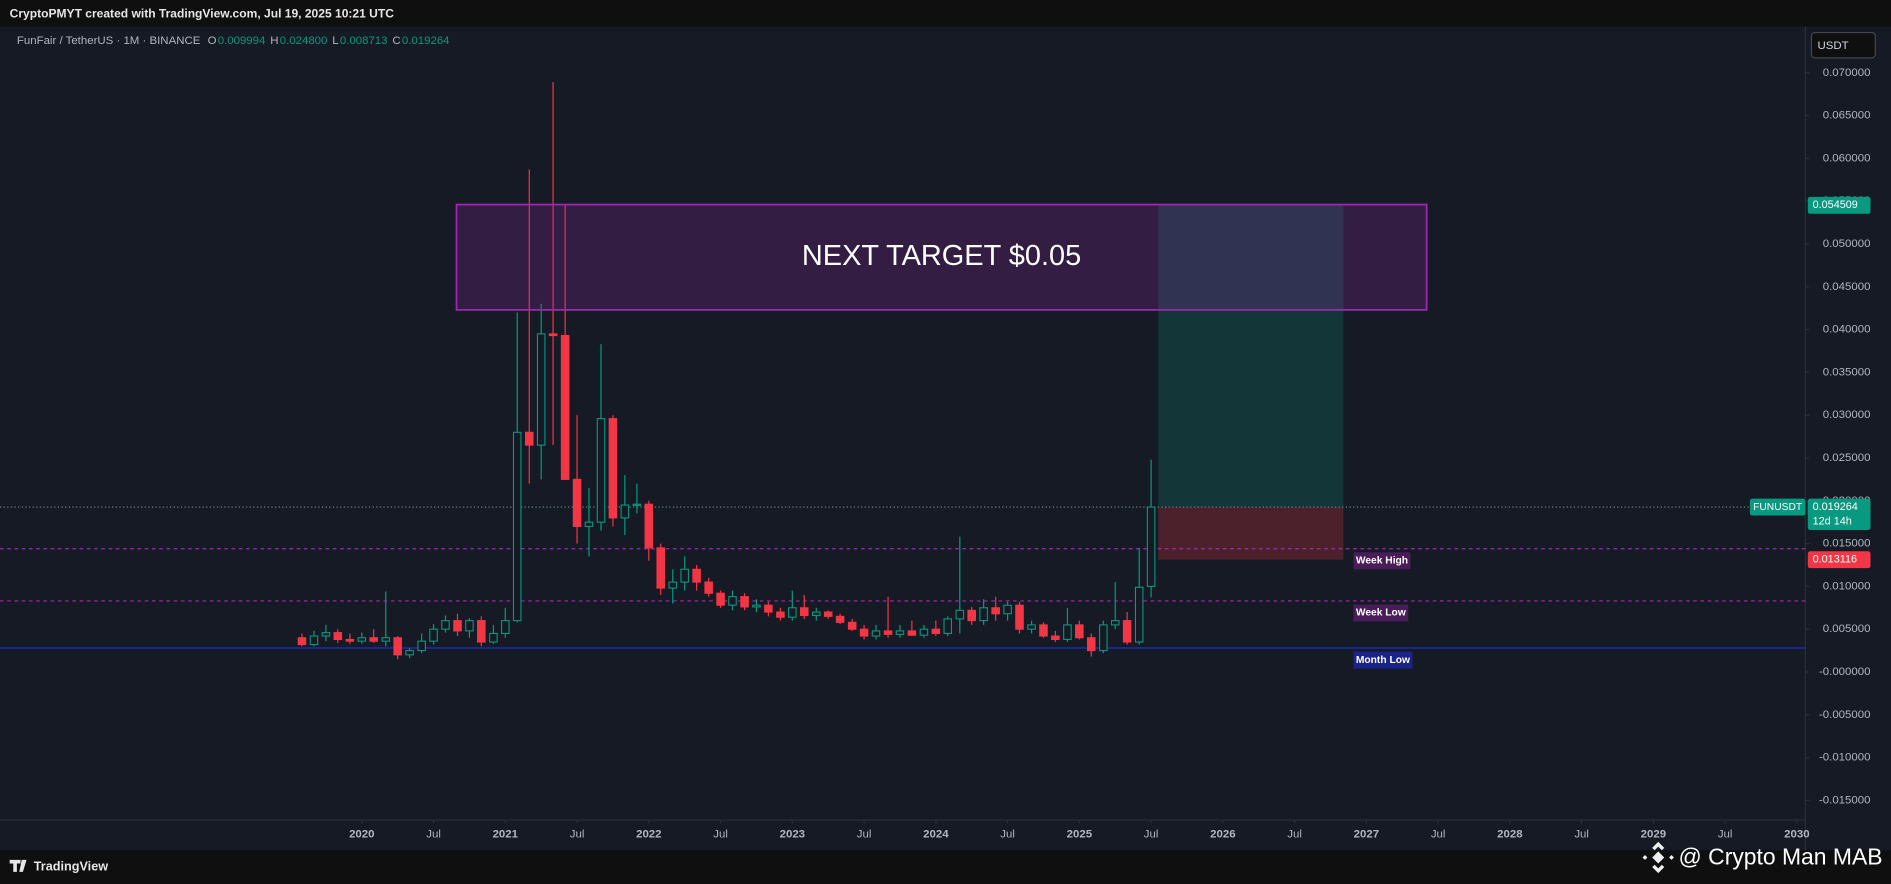  I want to click on currency-button, so click(1843, 45).